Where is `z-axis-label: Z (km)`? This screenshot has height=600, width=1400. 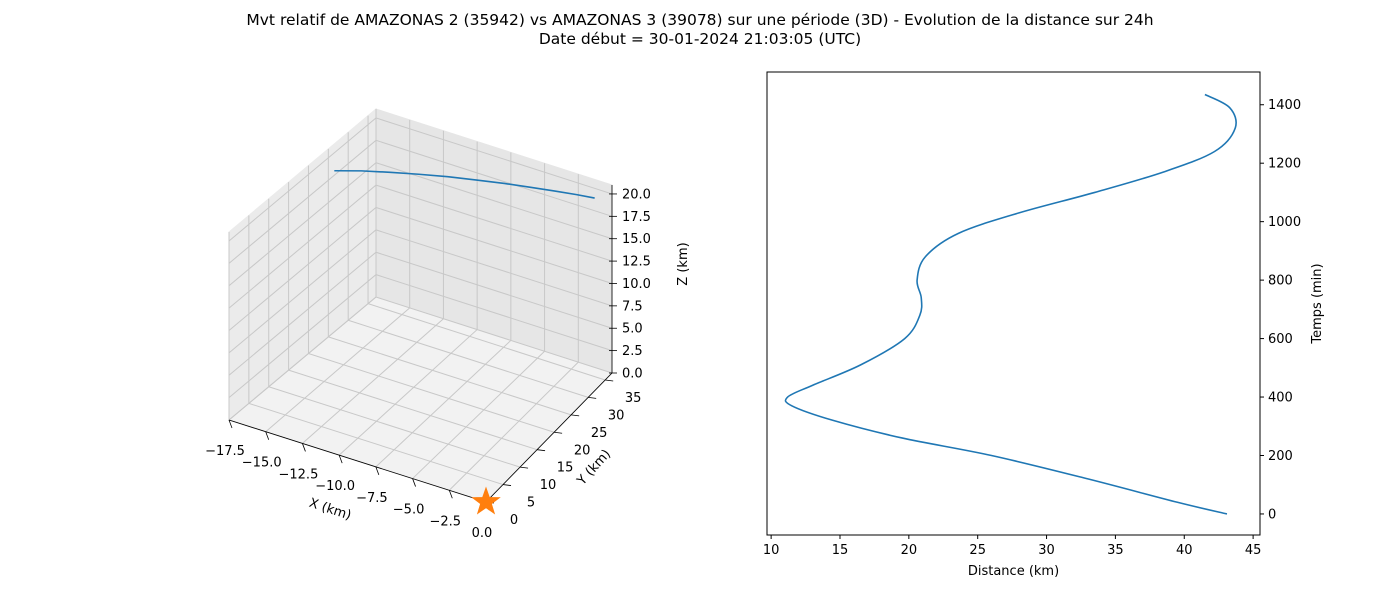
z-axis-label: Z (km) is located at coordinates (683, 263).